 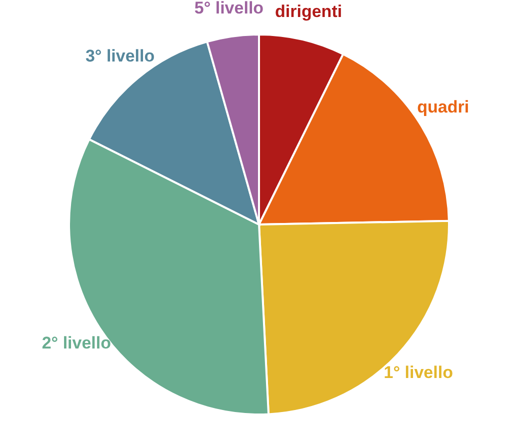 What do you see at coordinates (120, 56) in the screenshot?
I see `slice-label: 3° livello` at bounding box center [120, 56].